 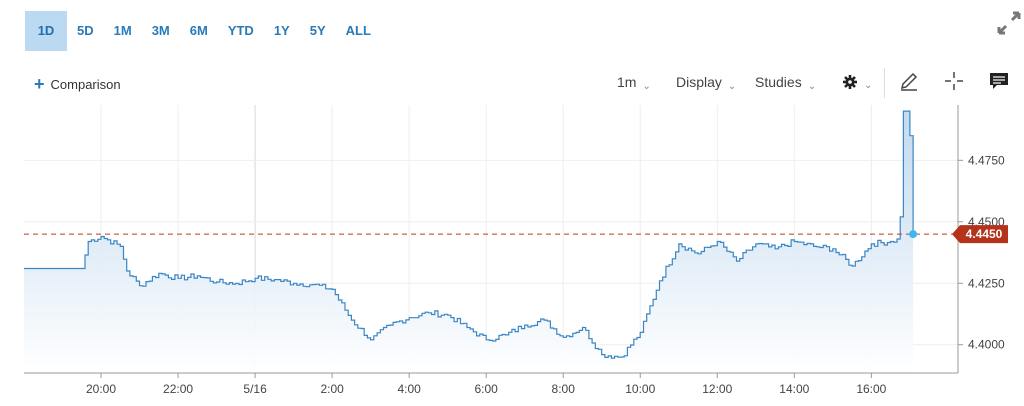 I want to click on y-tick-label: 4.4750, so click(x=986, y=160).